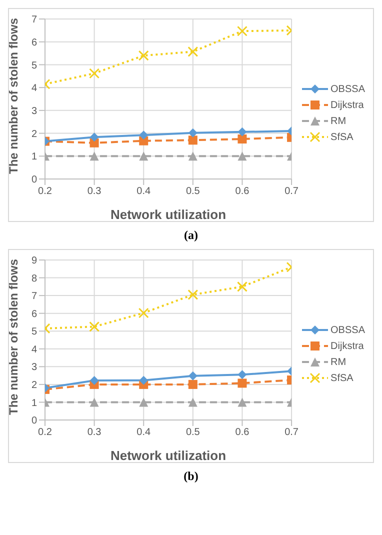 This screenshot has height=535, width=382. What do you see at coordinates (191, 235) in the screenshot?
I see `text: (a)` at bounding box center [191, 235].